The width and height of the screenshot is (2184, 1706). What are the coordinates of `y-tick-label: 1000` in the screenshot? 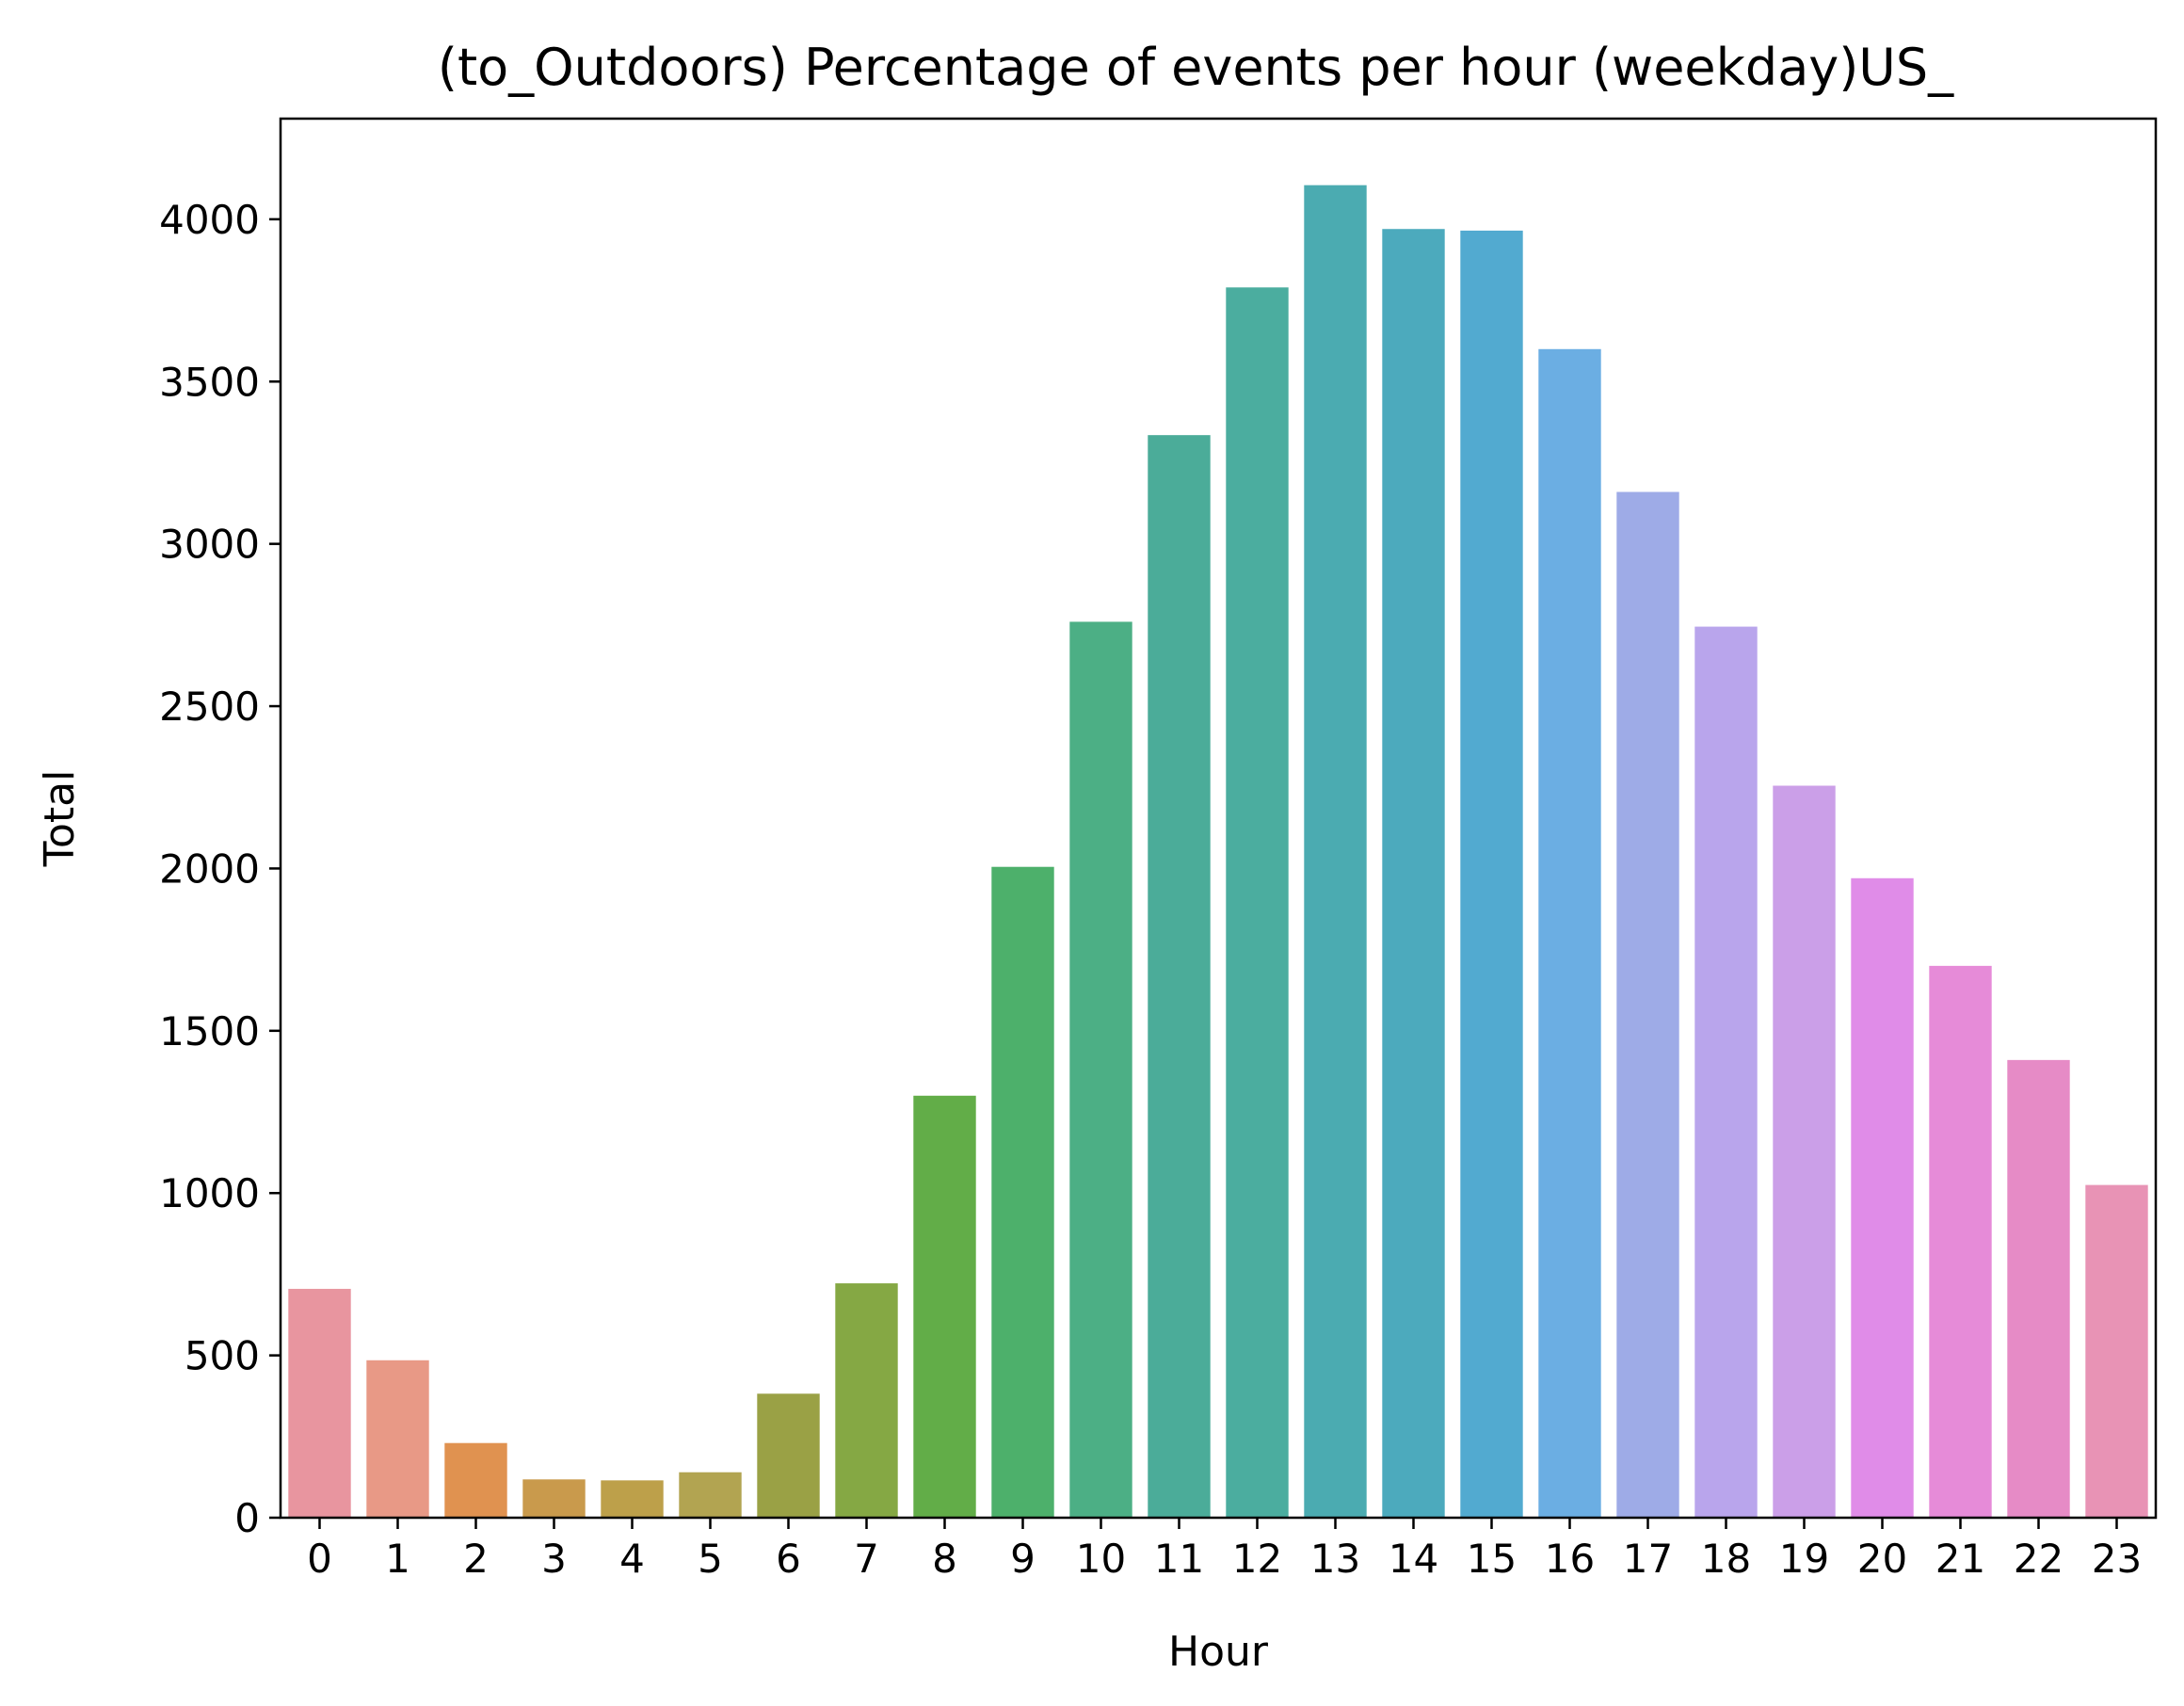 It's located at (209, 1193).